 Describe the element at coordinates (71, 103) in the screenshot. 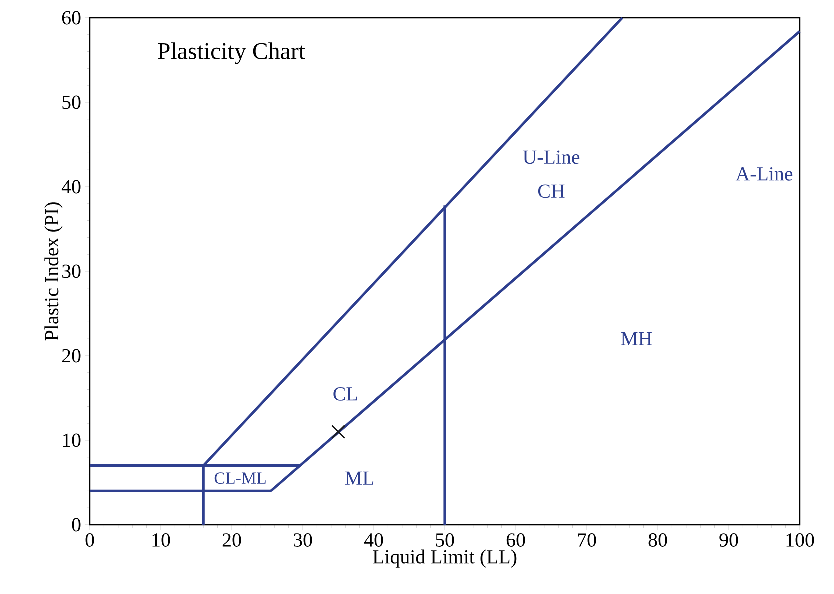

I see `y-tick-label: 50` at that location.